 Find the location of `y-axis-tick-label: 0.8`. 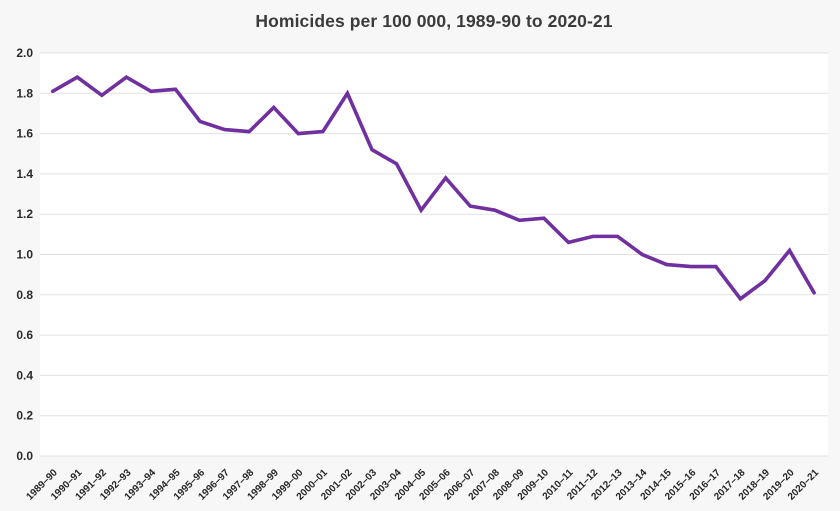

y-axis-tick-label: 0.8 is located at coordinates (24, 295).